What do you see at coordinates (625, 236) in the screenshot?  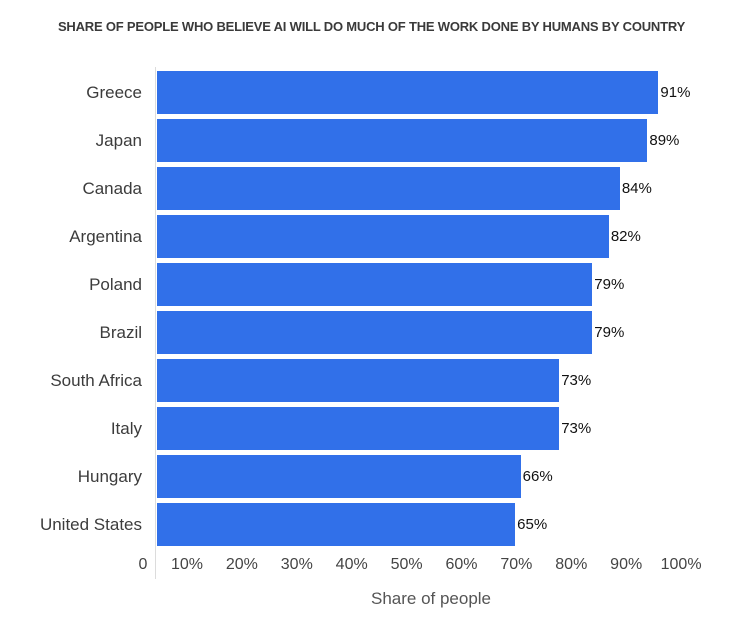 I see `value-label: 82%` at bounding box center [625, 236].